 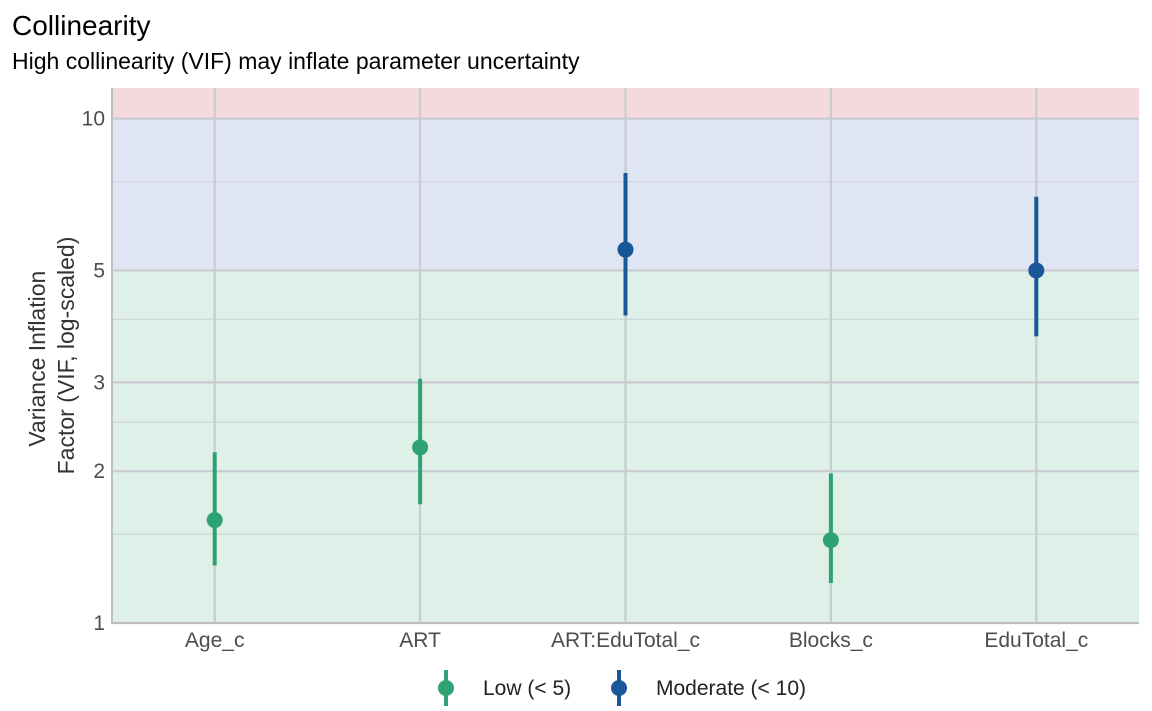 What do you see at coordinates (830, 540) in the screenshot?
I see `point-Blocks_c` at bounding box center [830, 540].